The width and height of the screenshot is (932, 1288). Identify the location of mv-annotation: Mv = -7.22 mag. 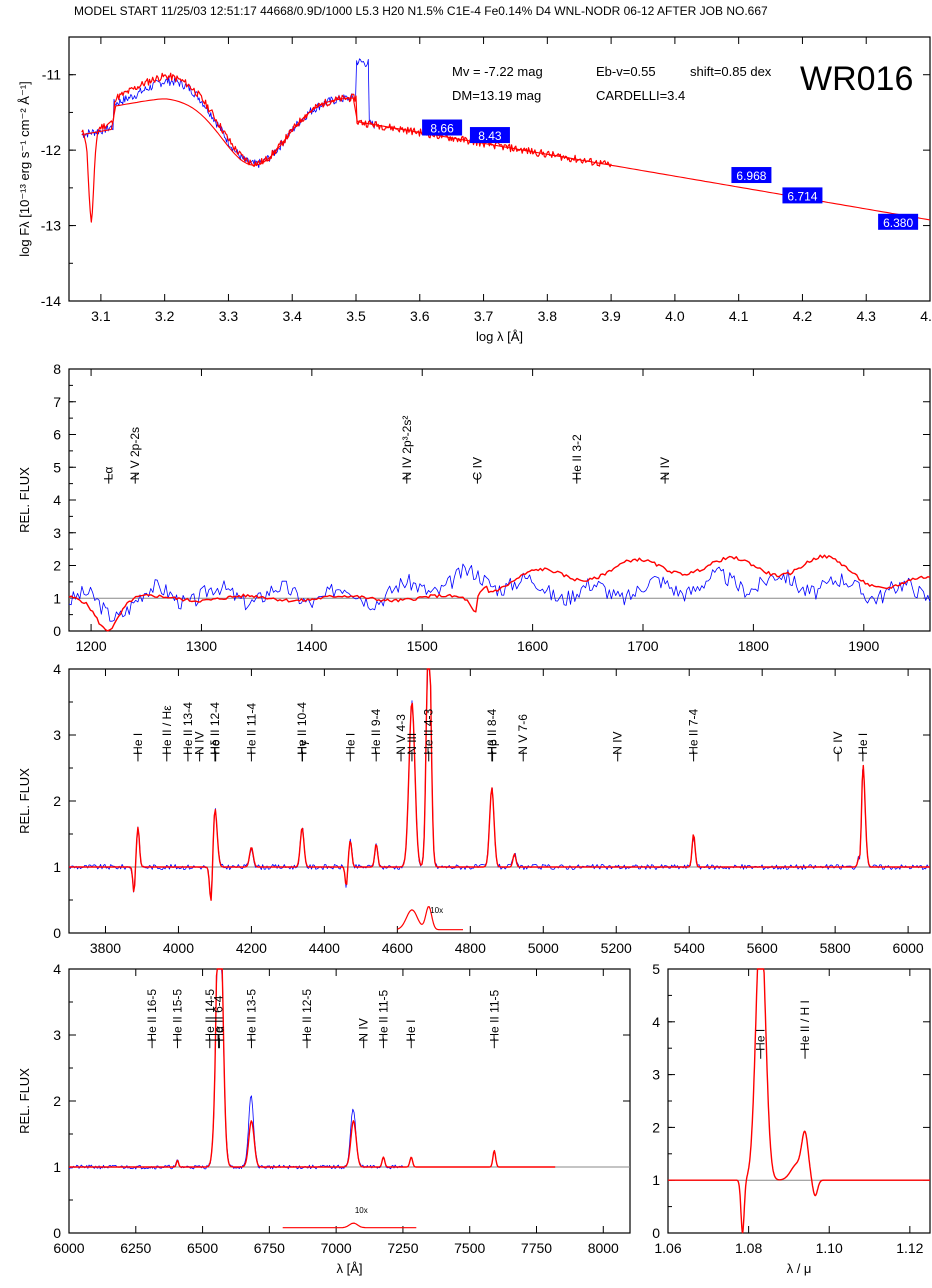
(497, 71).